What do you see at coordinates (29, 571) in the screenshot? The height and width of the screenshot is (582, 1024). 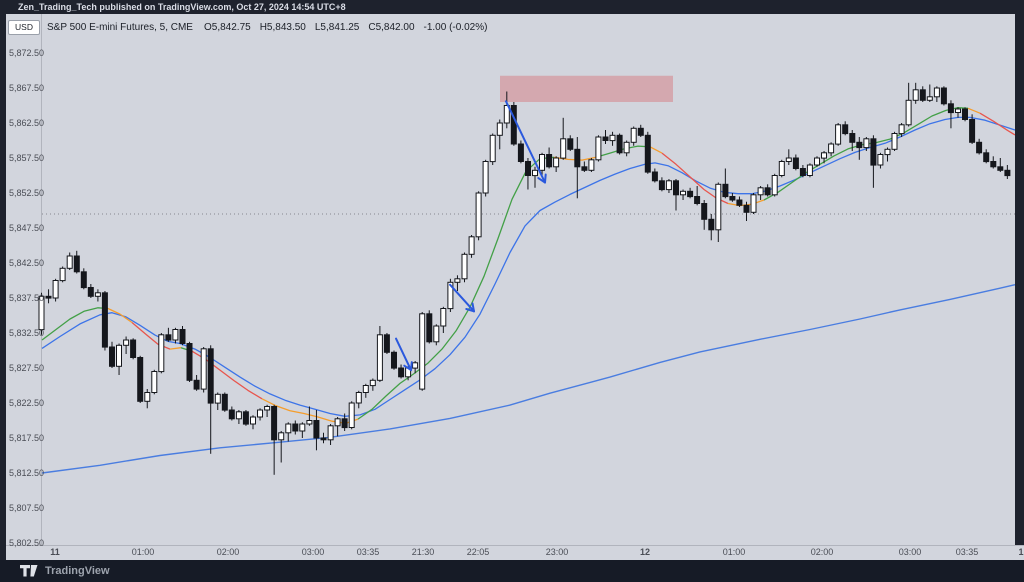 I see `tradingview-logo-icon` at bounding box center [29, 571].